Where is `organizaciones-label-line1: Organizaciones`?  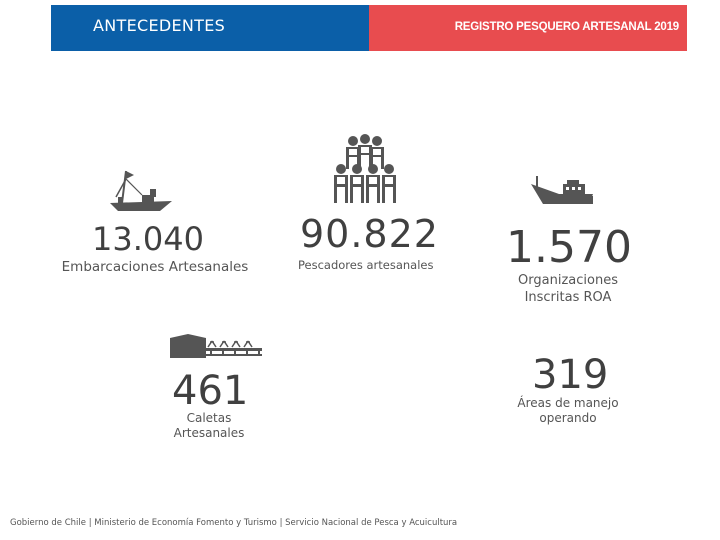 organizaciones-label-line1: Organizaciones is located at coordinates (568, 280).